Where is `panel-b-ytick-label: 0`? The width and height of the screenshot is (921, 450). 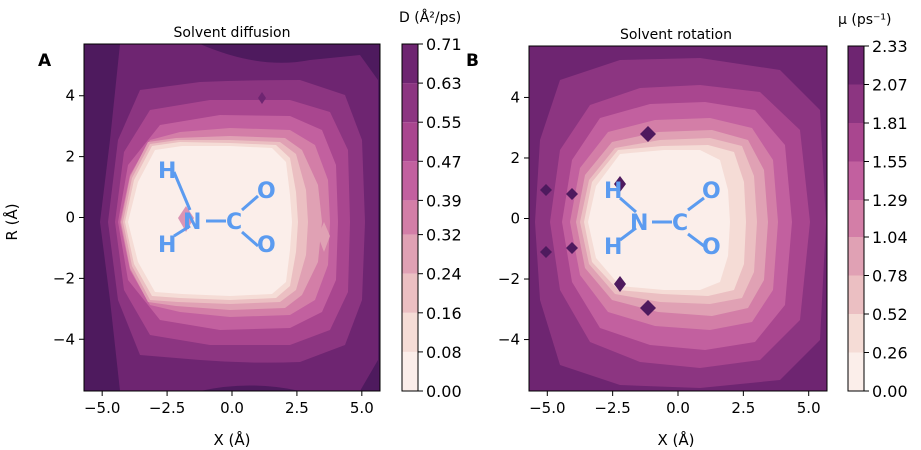
panel-b-ytick-label: 0 is located at coordinates (515, 219).